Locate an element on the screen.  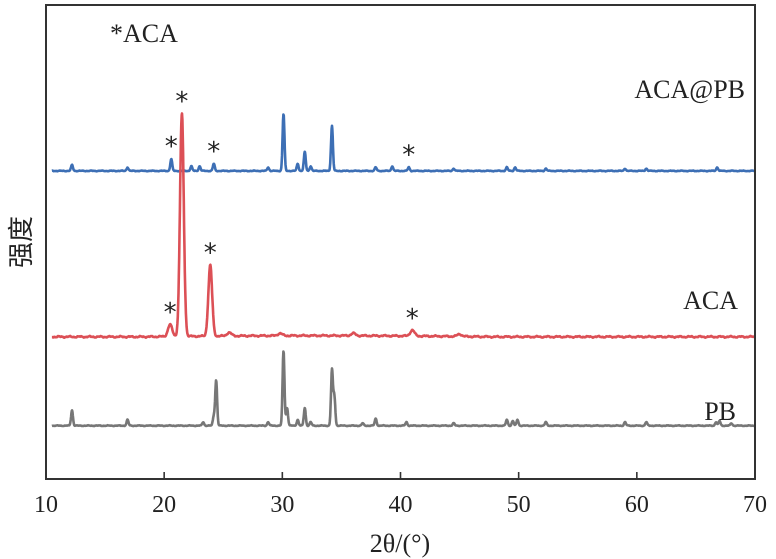
x-axis-ticks: 10 20 30 40 50 60 70 is located at coordinates (400, 495).